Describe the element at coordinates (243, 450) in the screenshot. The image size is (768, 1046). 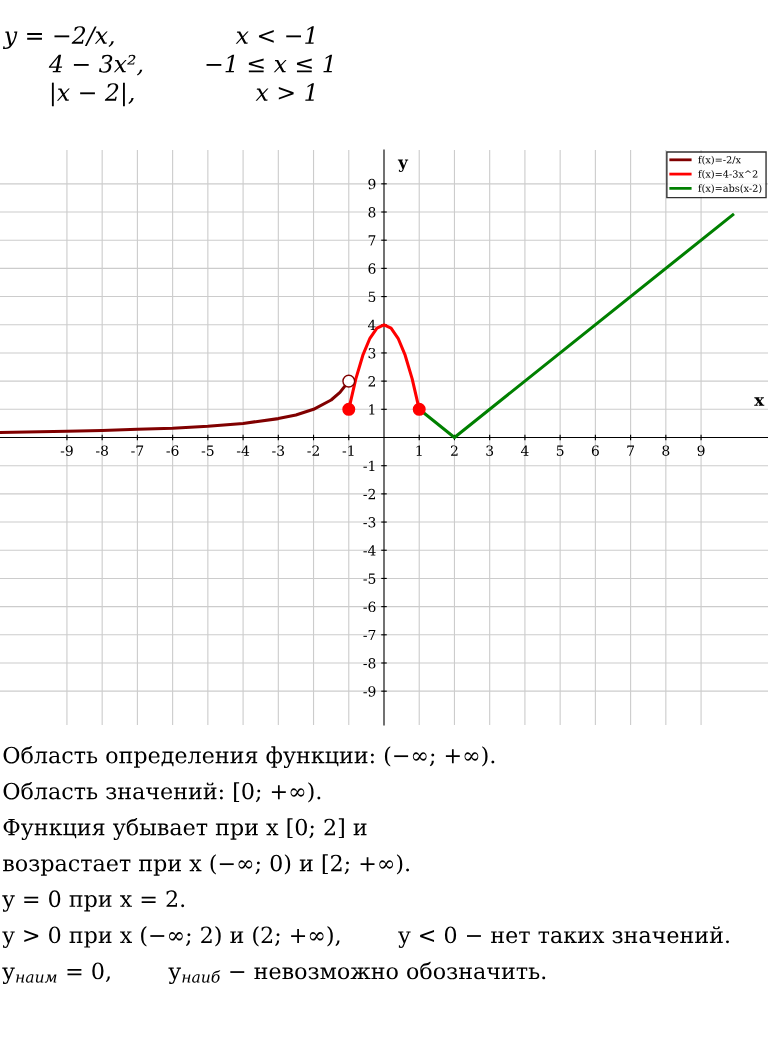
I see `x-tick-label: -4` at that location.